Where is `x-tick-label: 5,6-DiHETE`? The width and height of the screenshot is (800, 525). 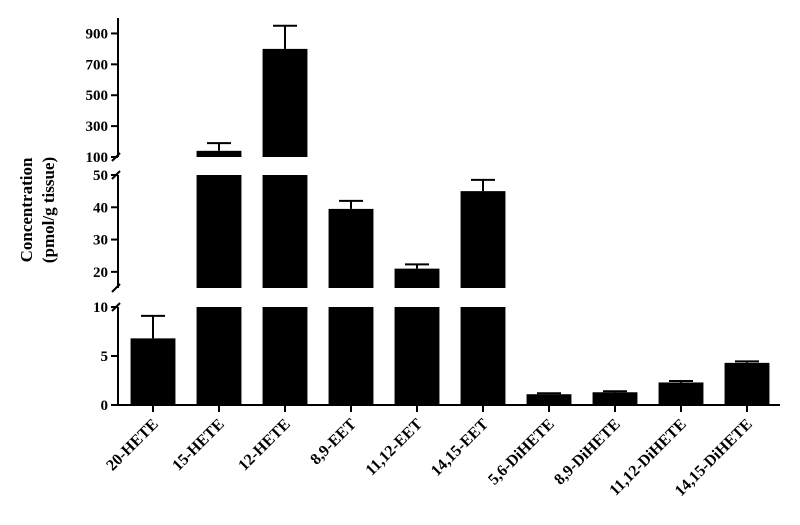 x-tick-label: 5,6-DiHETE is located at coordinates (521, 452).